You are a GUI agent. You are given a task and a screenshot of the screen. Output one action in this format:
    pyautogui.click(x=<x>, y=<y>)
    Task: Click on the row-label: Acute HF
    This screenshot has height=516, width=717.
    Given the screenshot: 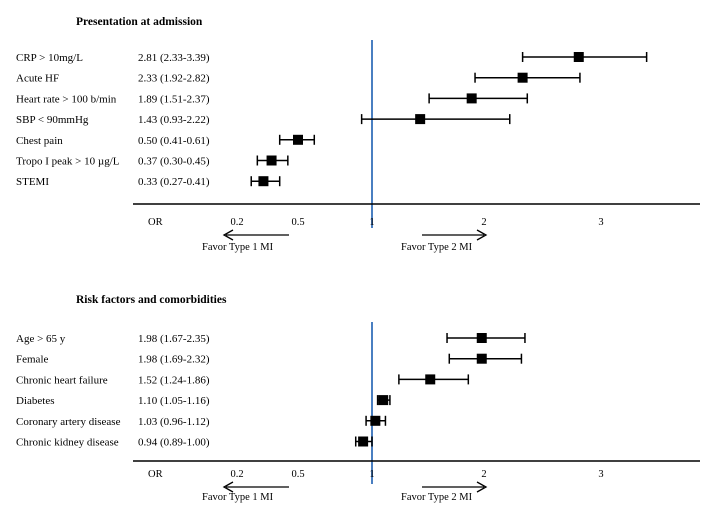 What is the action you would take?
    pyautogui.click(x=37, y=79)
    